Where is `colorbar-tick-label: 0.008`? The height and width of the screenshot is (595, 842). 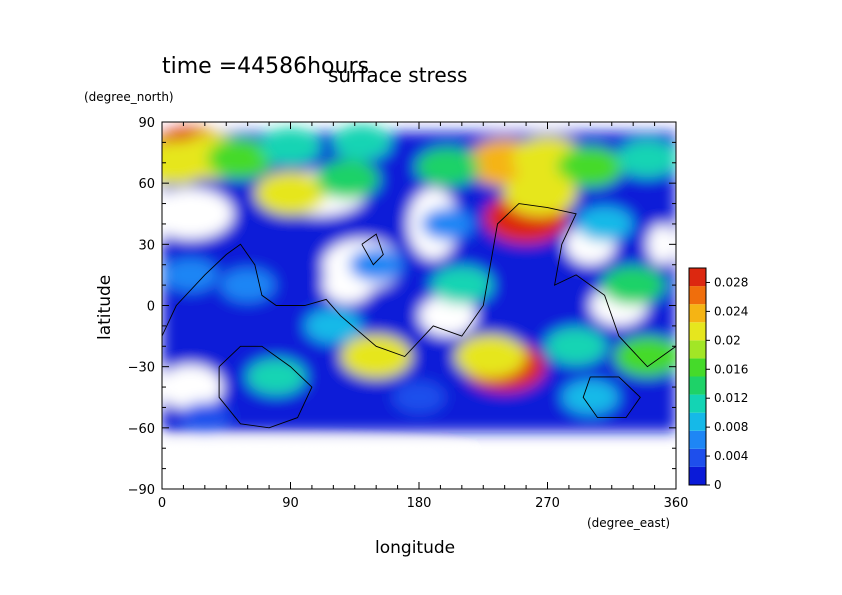 colorbar-tick-label: 0.008 is located at coordinates (731, 427).